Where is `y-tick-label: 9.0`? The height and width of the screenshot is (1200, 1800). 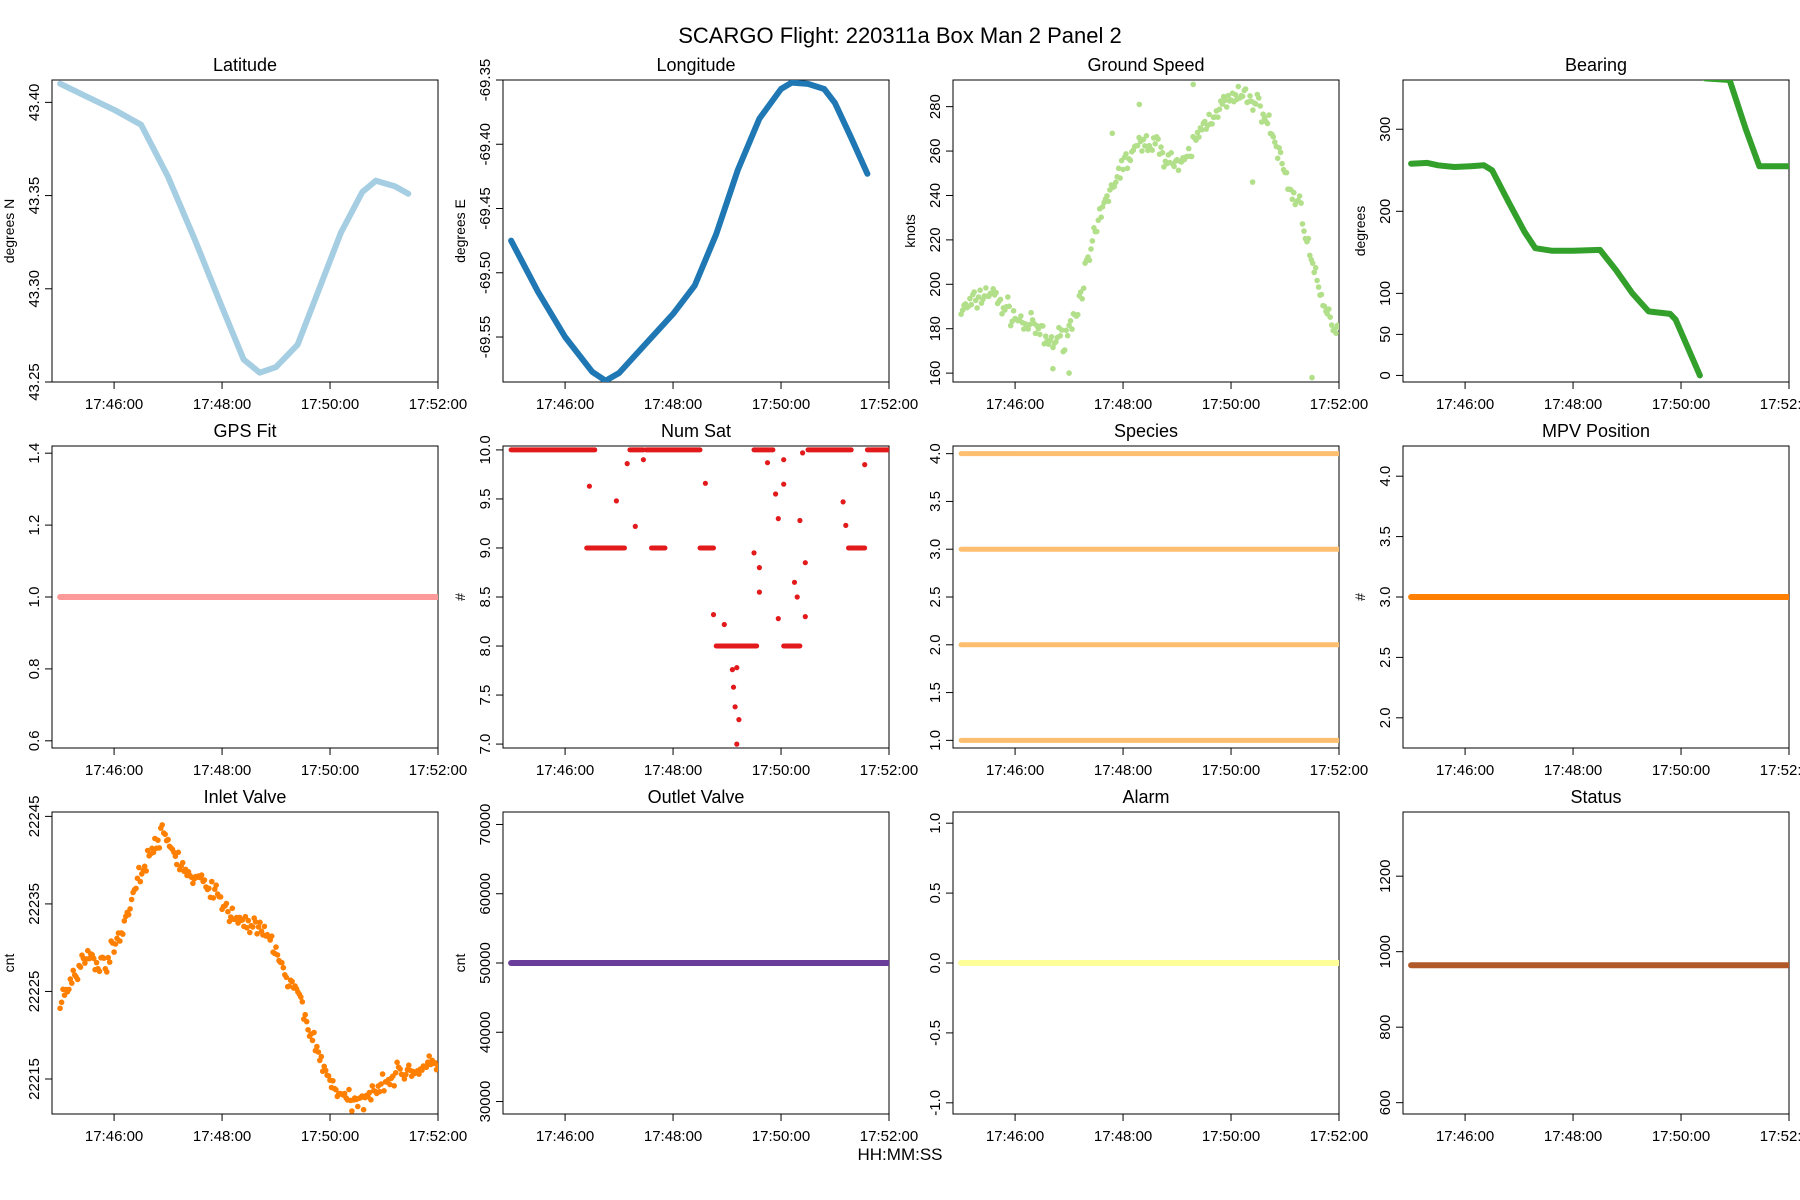 y-tick-label: 9.0 is located at coordinates (485, 548).